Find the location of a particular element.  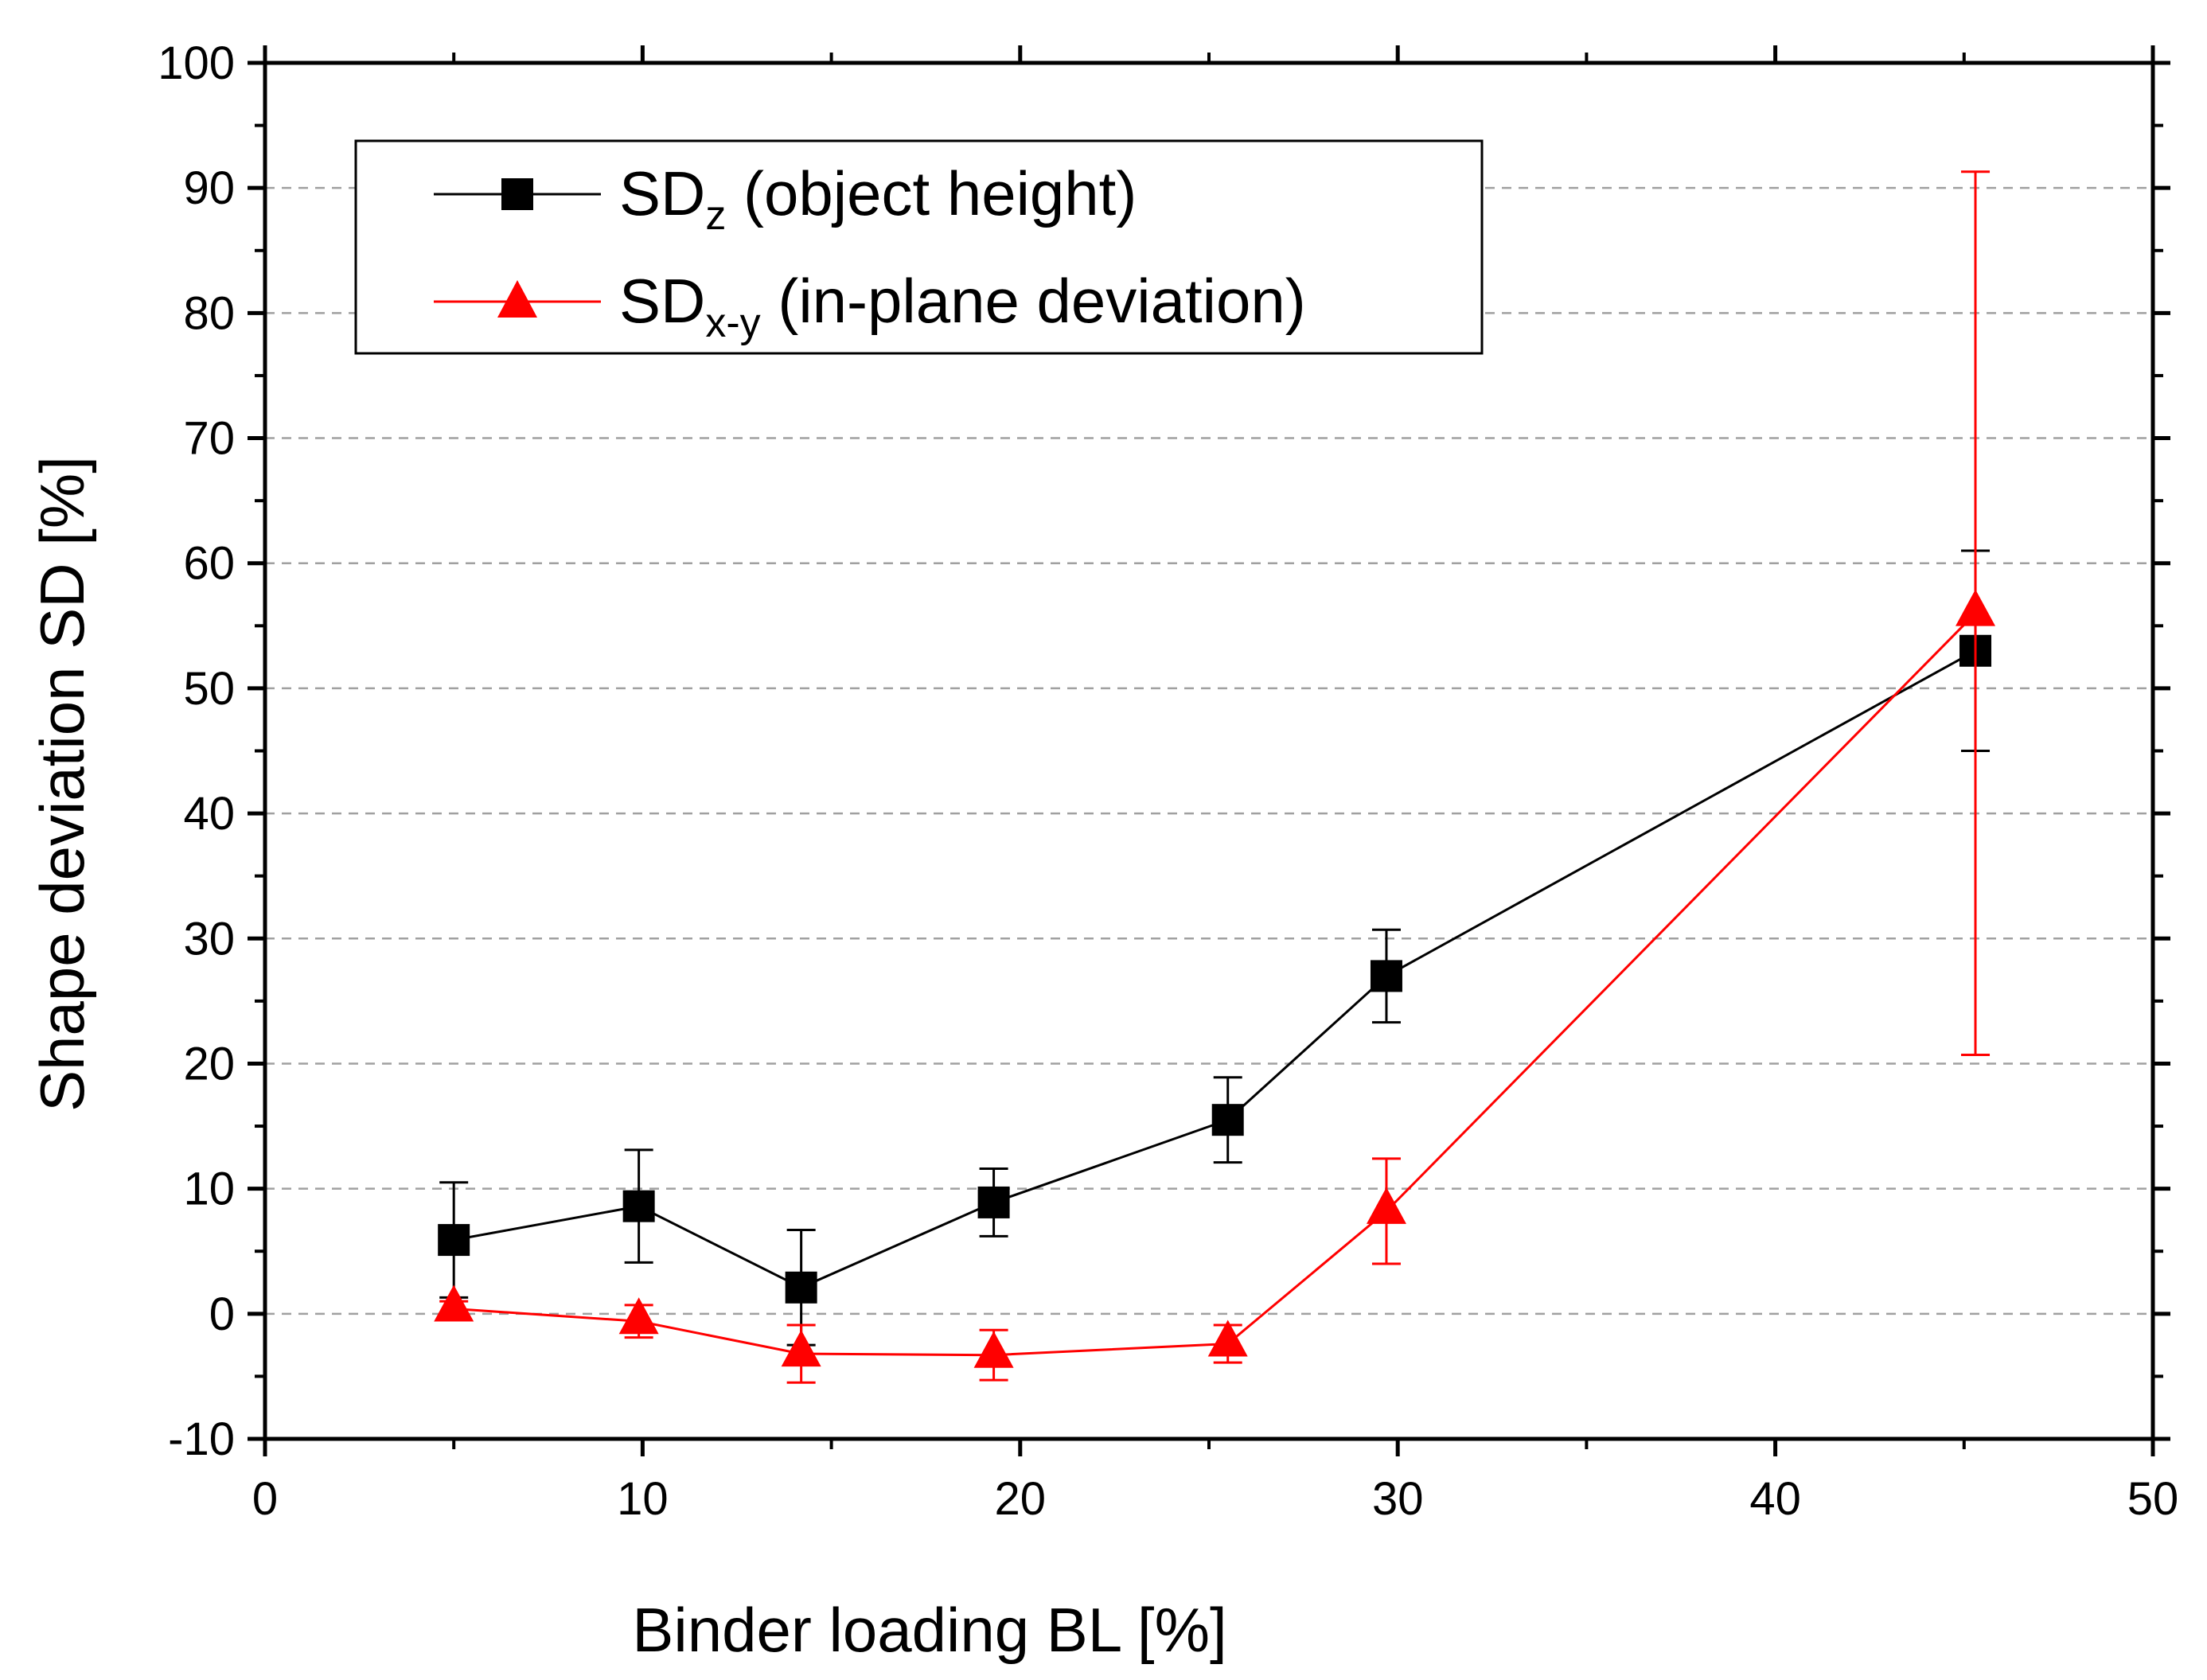

x-tick-label: 30 is located at coordinates (1398, 1499).